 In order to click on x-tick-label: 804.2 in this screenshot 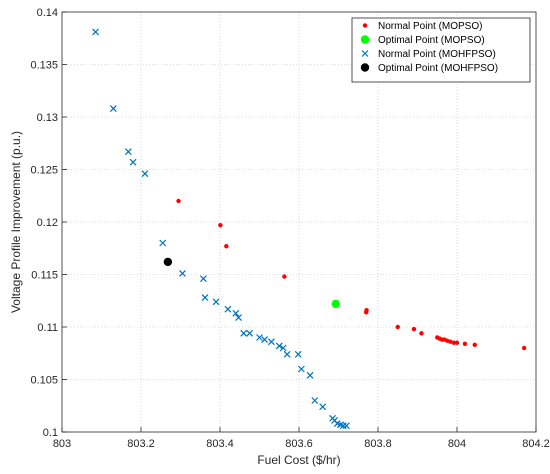, I will do `click(536, 444)`.